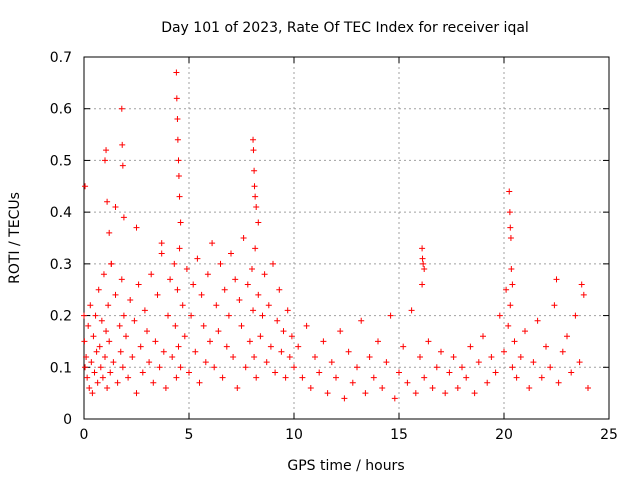 Image resolution: width=640 pixels, height=480 pixels. What do you see at coordinates (609, 435) in the screenshot?
I see `x-tick-label: 25` at bounding box center [609, 435].